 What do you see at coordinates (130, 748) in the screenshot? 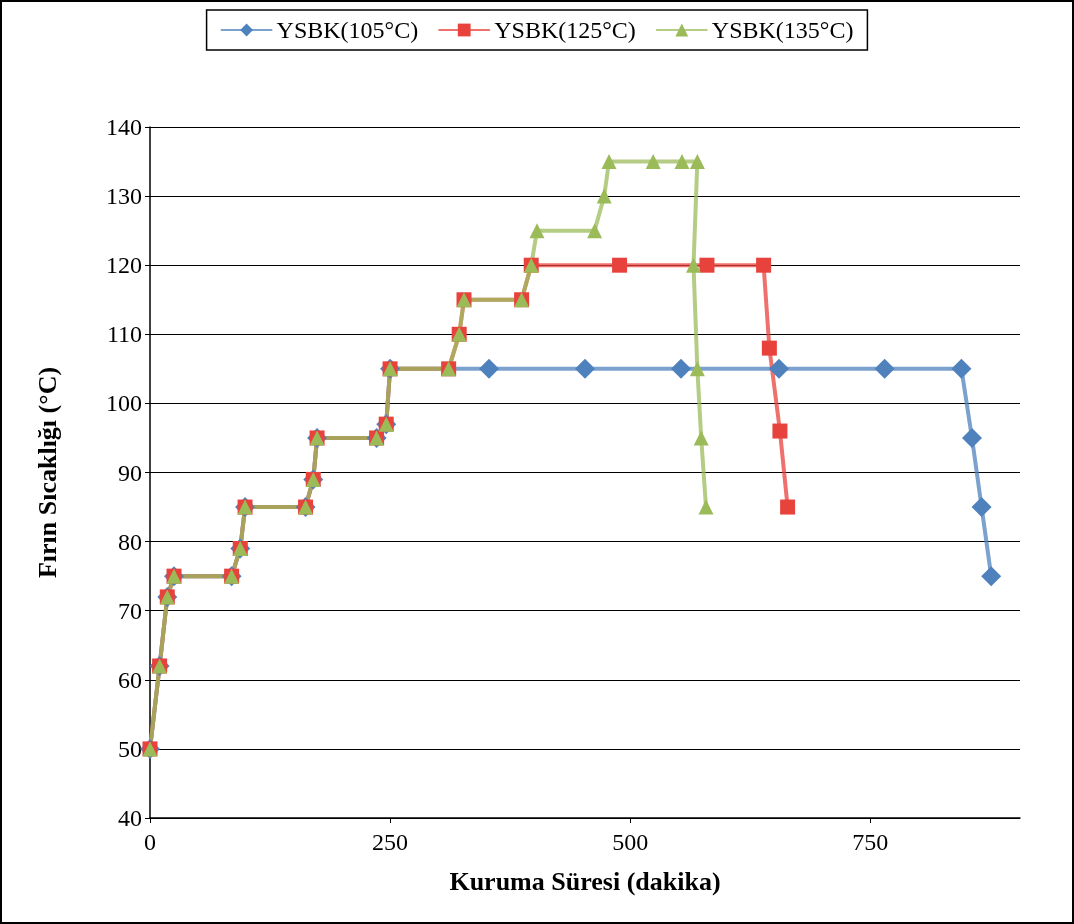
I see `y-tick-label: 50` at bounding box center [130, 748].